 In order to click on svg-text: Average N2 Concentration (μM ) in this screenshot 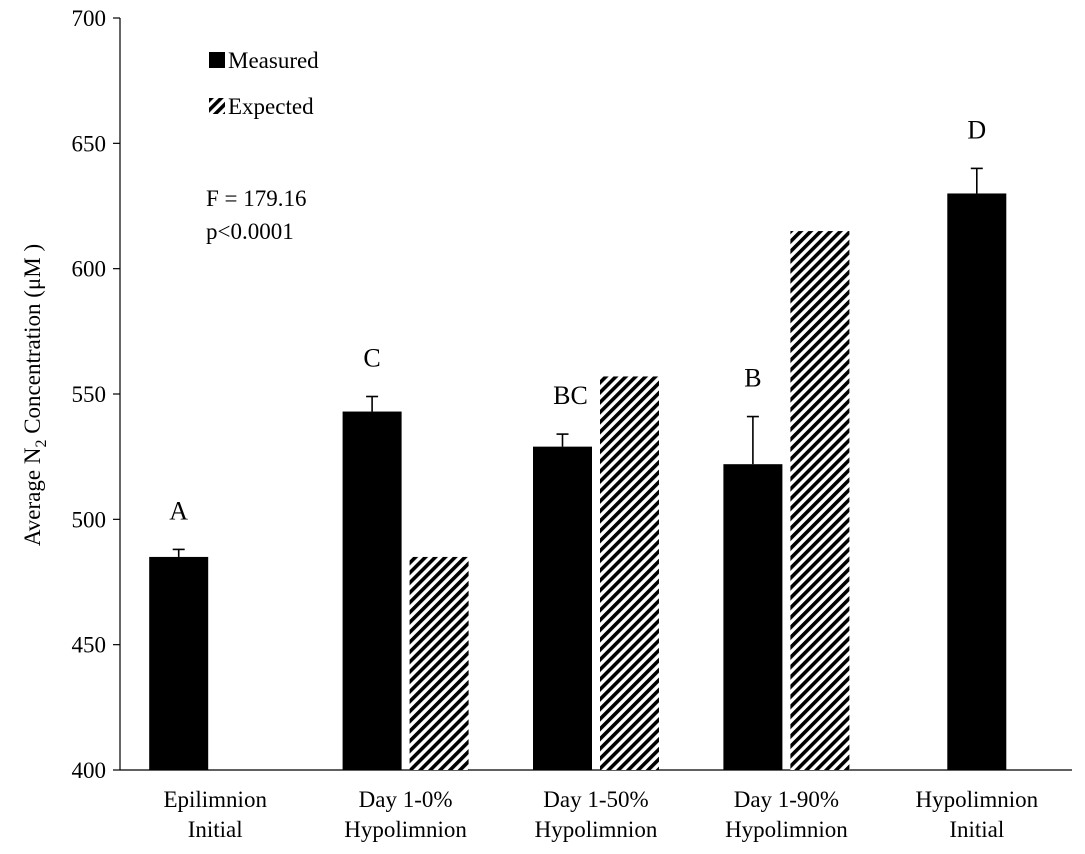, I will do `click(35, 395)`.